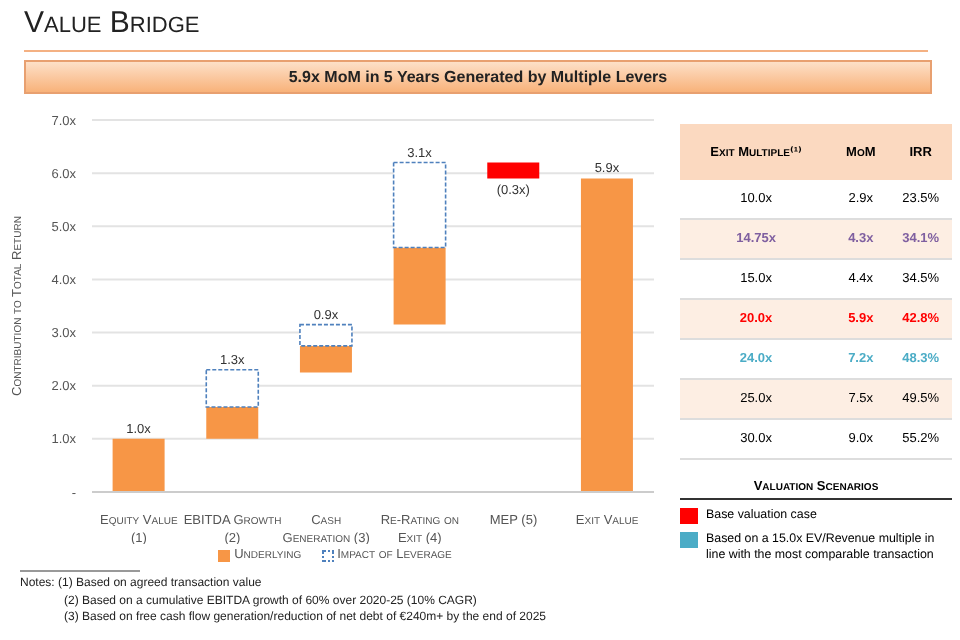  What do you see at coordinates (112, 23) in the screenshot?
I see `chart-title: Value Bridge` at bounding box center [112, 23].